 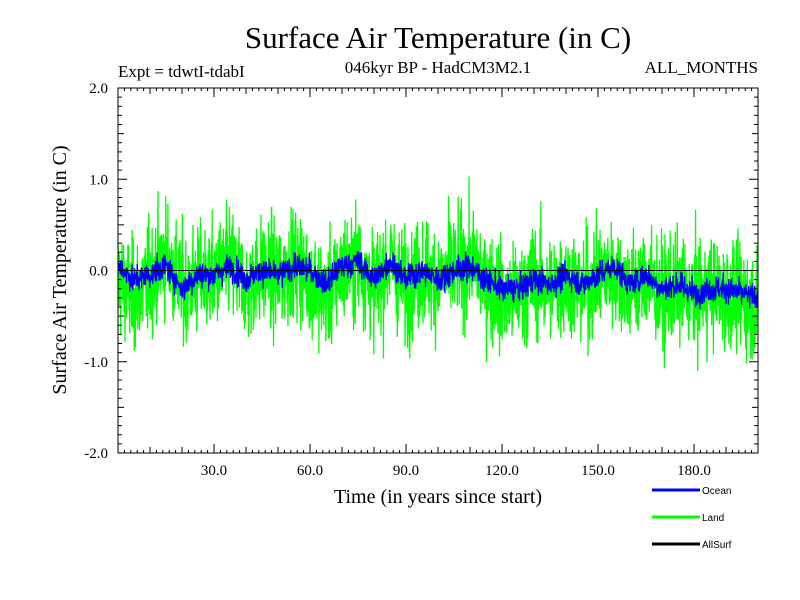 What do you see at coordinates (598, 471) in the screenshot?
I see `x-tick-label: 150.0` at bounding box center [598, 471].